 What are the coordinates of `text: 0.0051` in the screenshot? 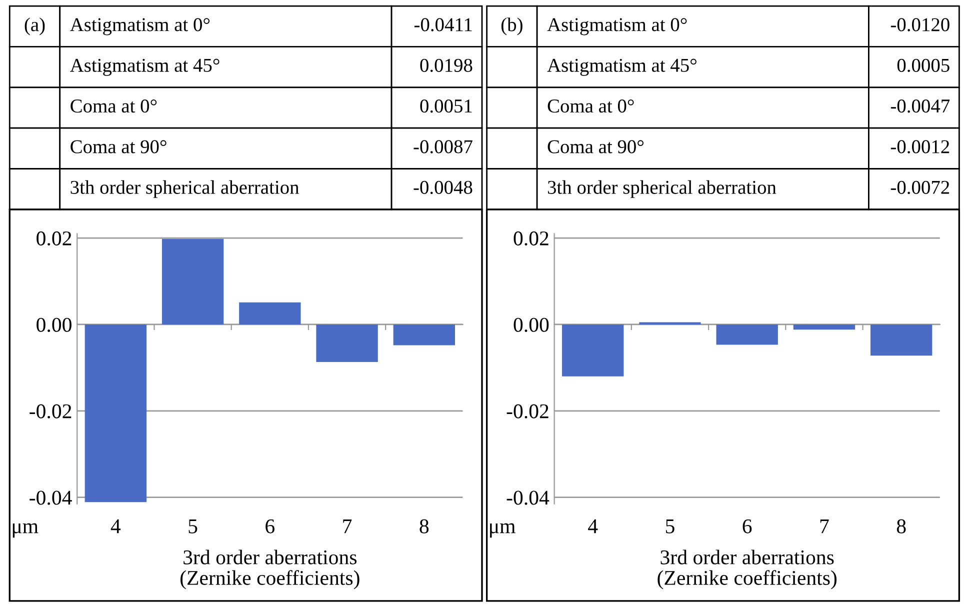 It's located at (446, 106).